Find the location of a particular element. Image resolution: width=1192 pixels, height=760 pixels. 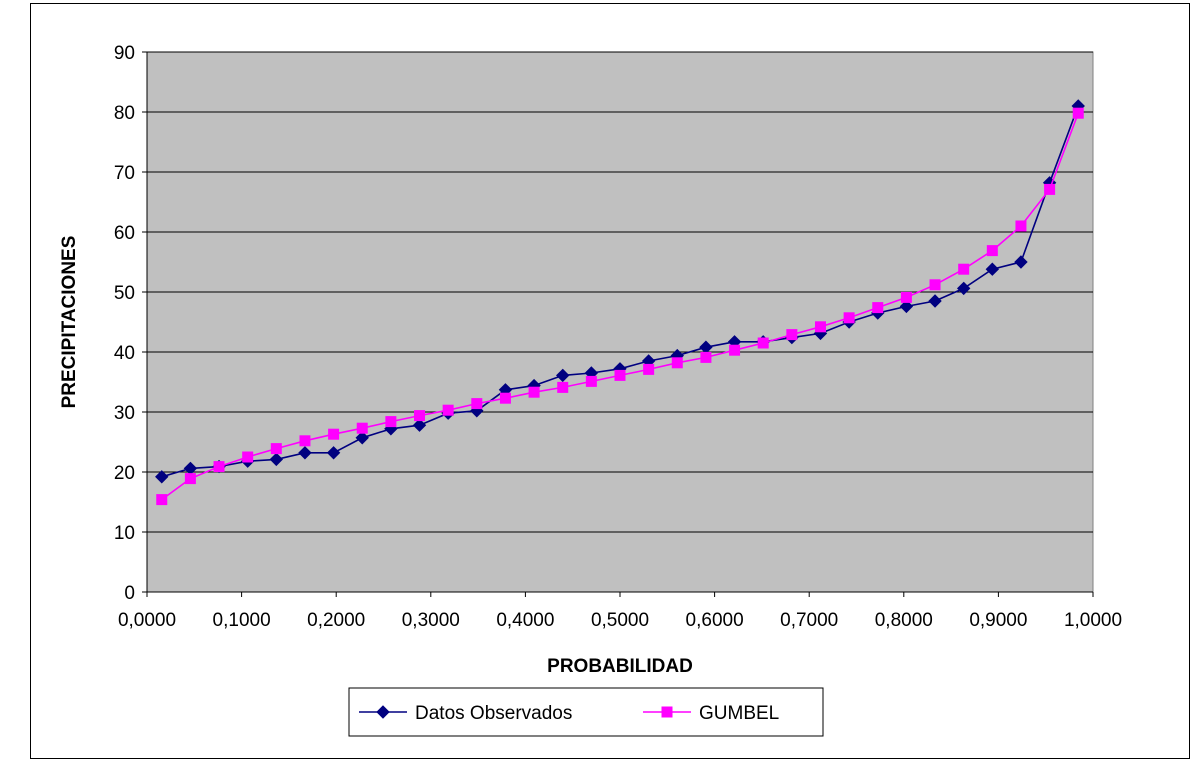

legend: Datos Observados GUMBEL is located at coordinates (586, 712).